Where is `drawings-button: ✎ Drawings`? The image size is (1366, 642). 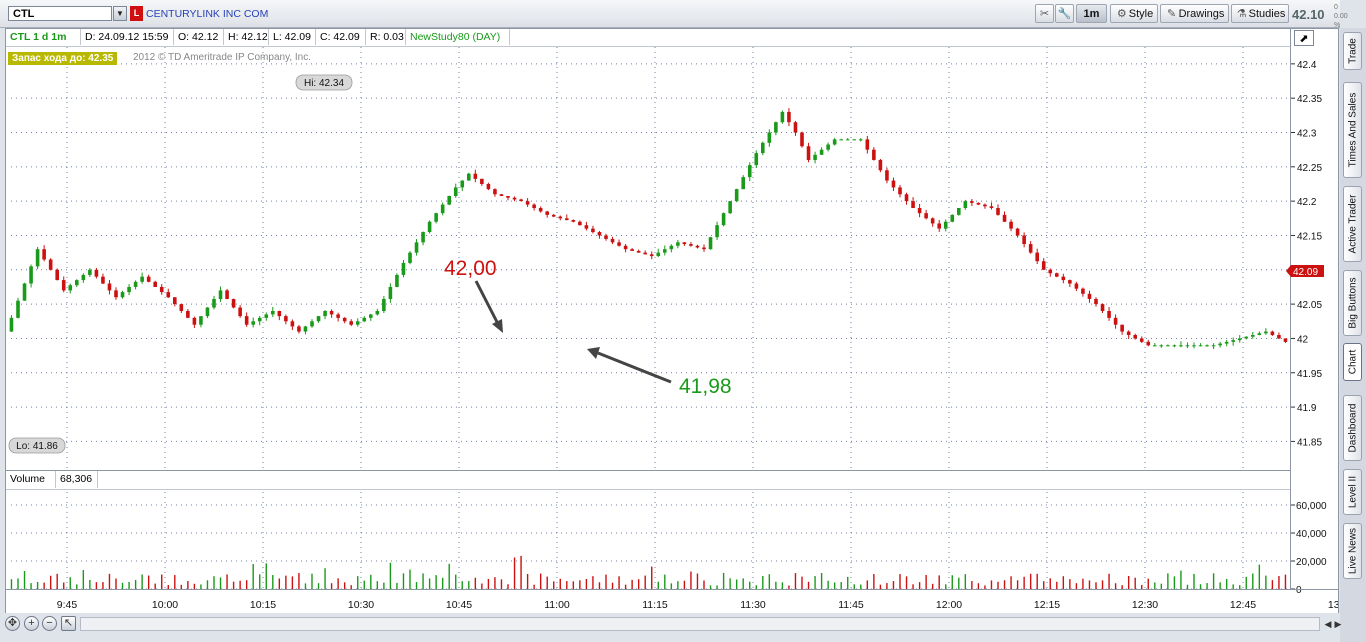 drawings-button: ✎ Drawings is located at coordinates (1194, 13).